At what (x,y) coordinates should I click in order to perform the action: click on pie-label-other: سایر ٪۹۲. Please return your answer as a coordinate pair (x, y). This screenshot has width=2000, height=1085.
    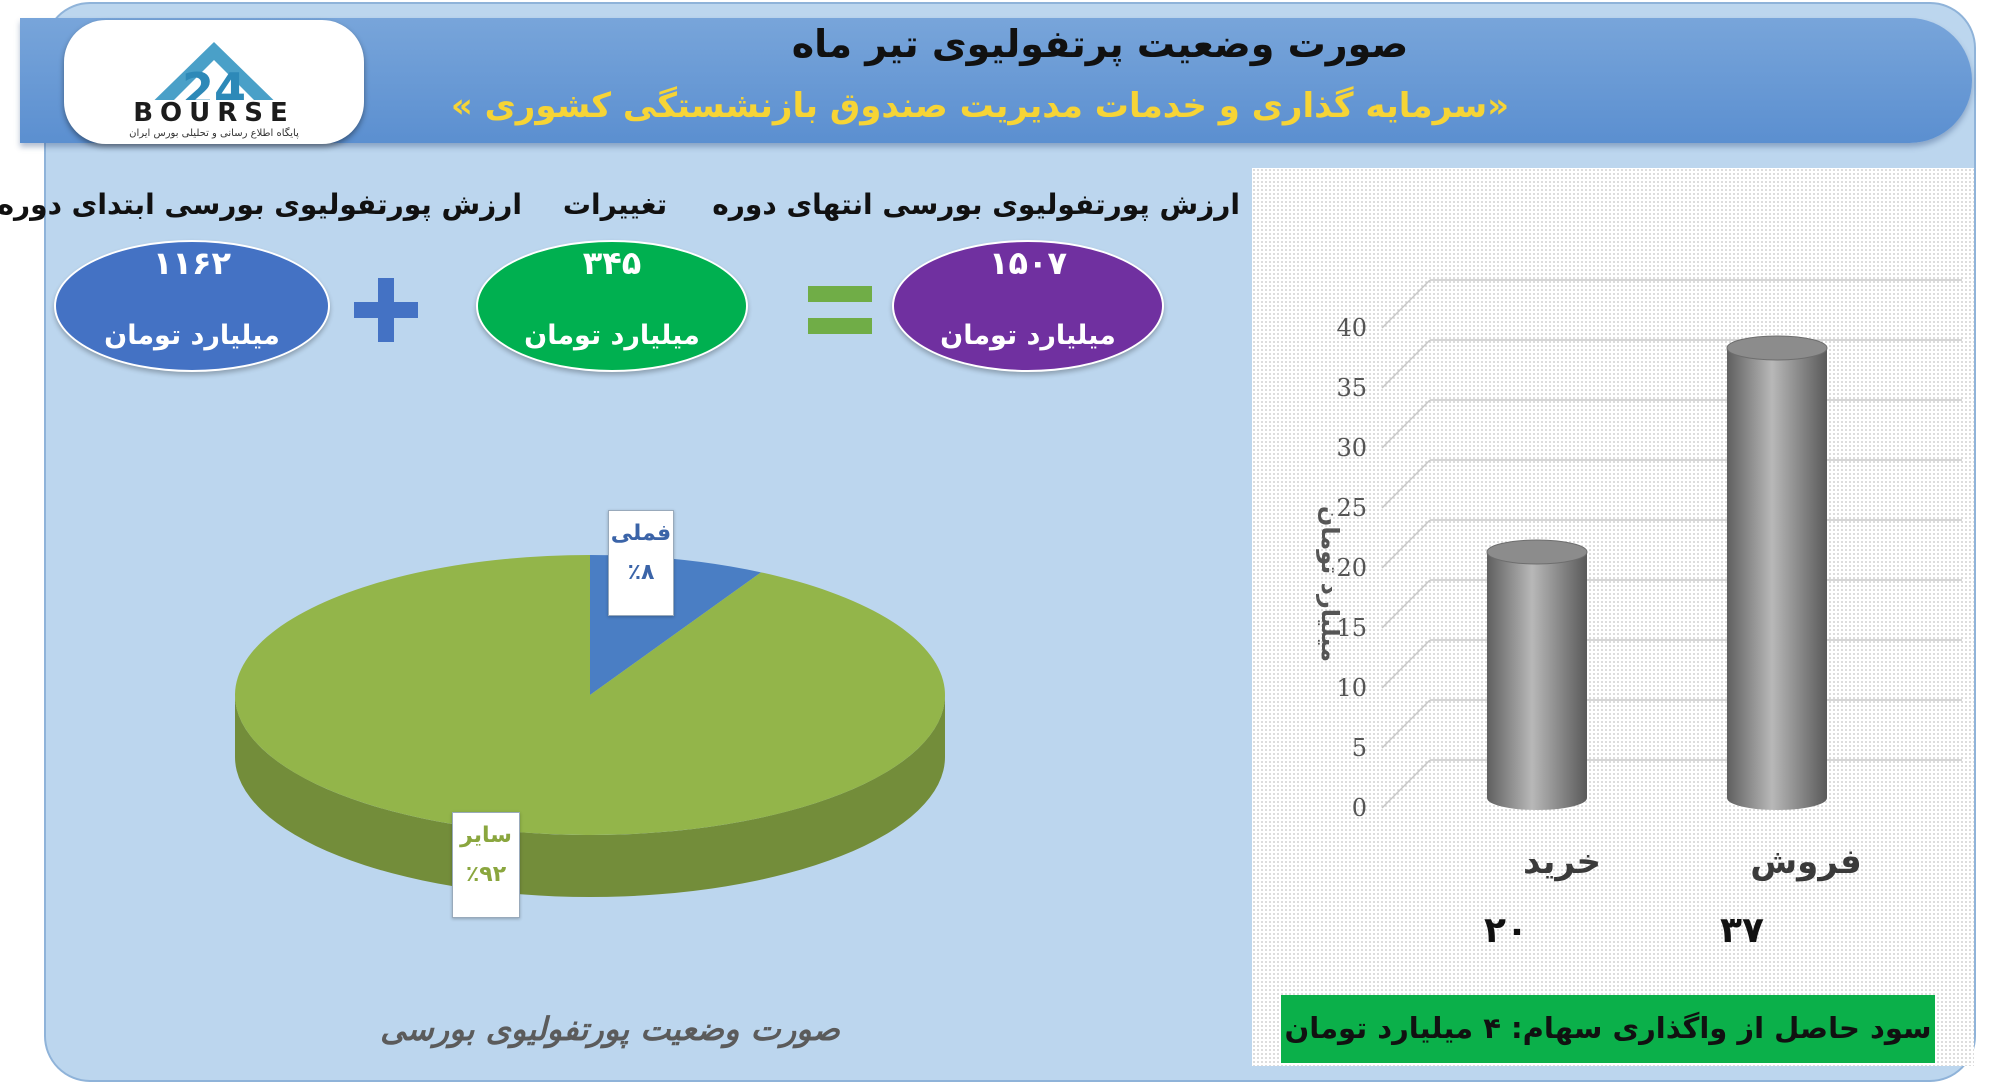
    Looking at the image, I should click on (486, 865).